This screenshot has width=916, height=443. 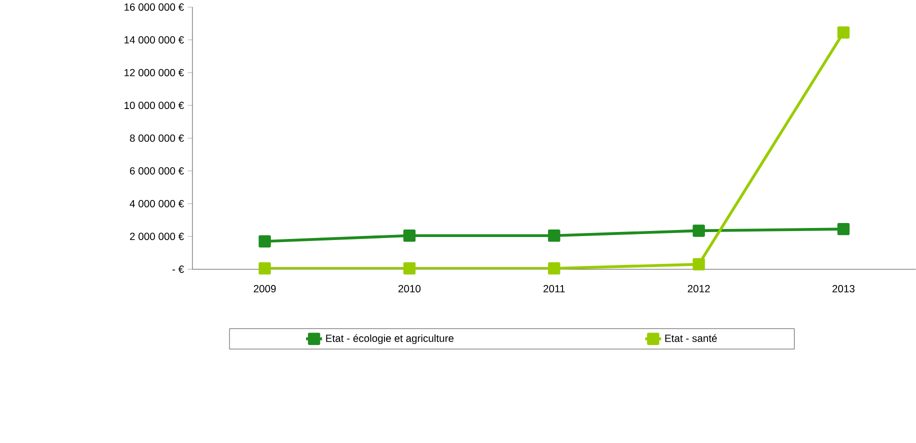 I want to click on y-tick-label: 6 000 000 €, so click(x=157, y=171).